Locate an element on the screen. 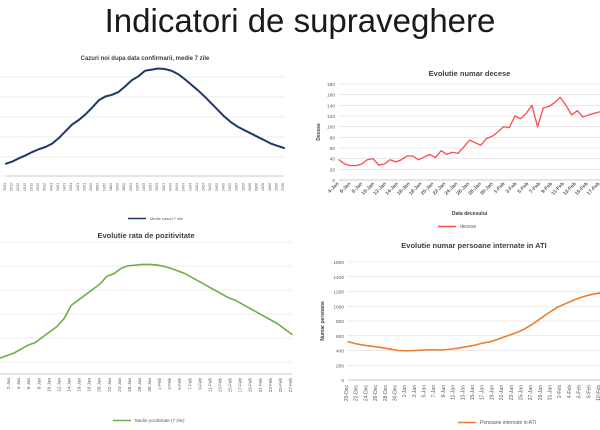  x-tick-label: 18/02 is located at coordinates (111, 187).